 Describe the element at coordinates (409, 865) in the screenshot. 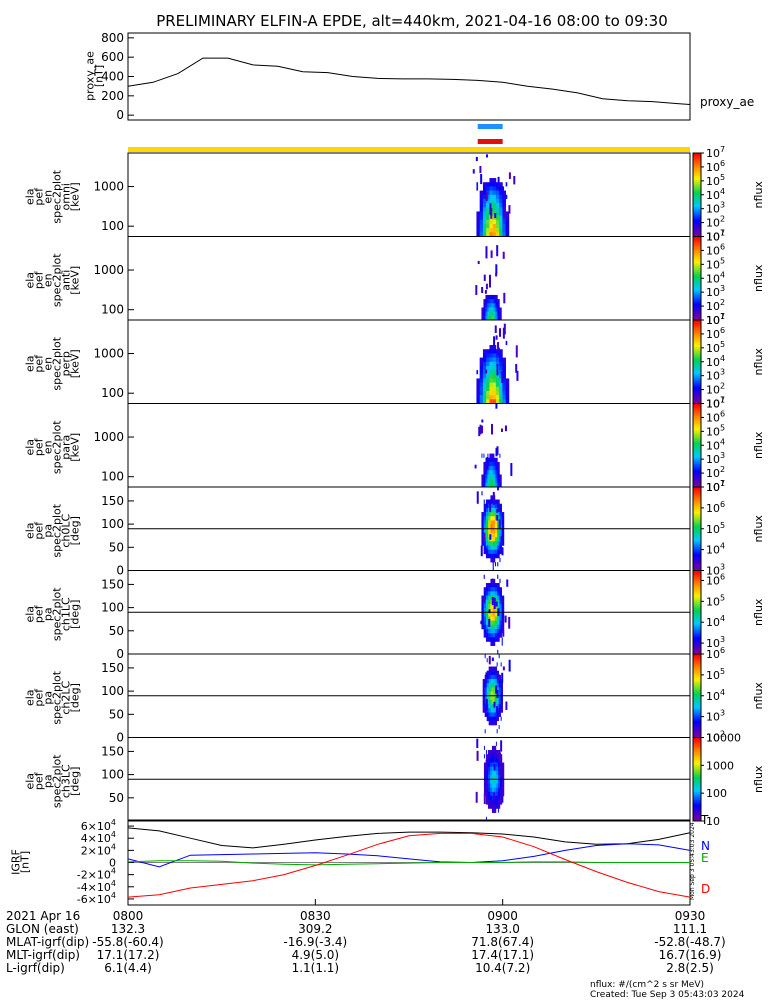

I see `igrf-series-D` at that location.